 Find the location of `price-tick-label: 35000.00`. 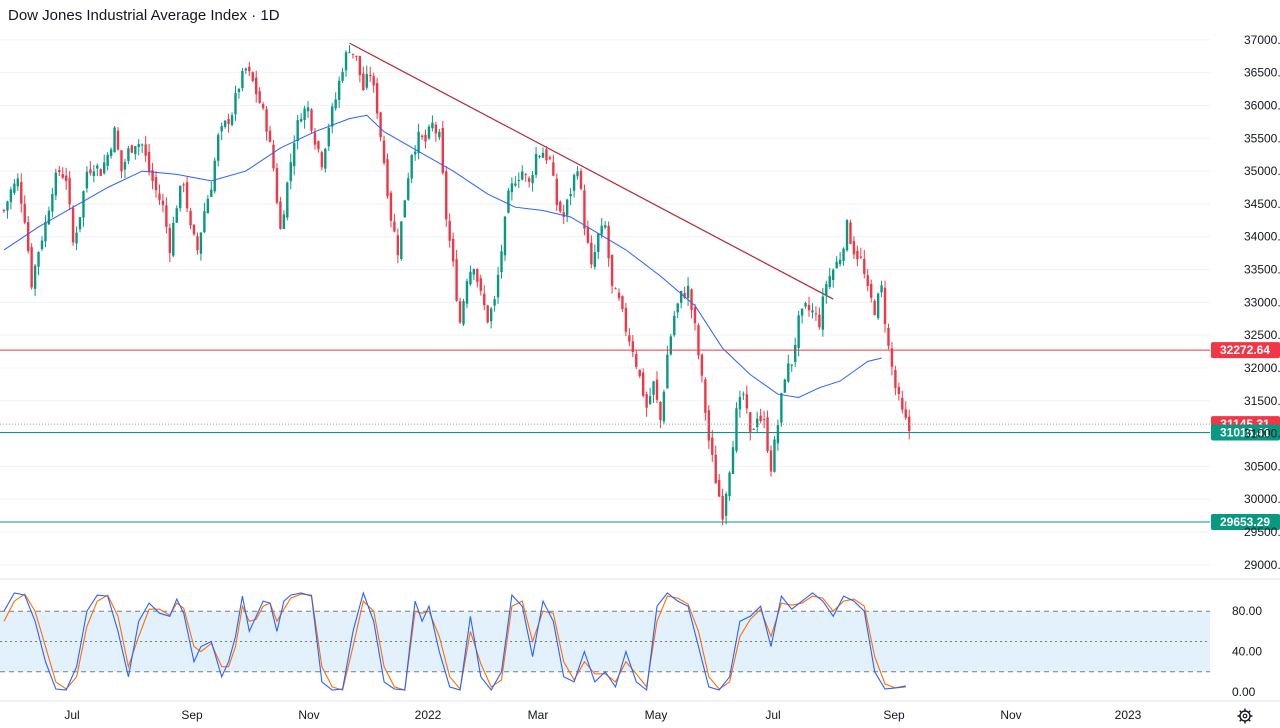

price-tick-label: 35000.00 is located at coordinates (1262, 171).